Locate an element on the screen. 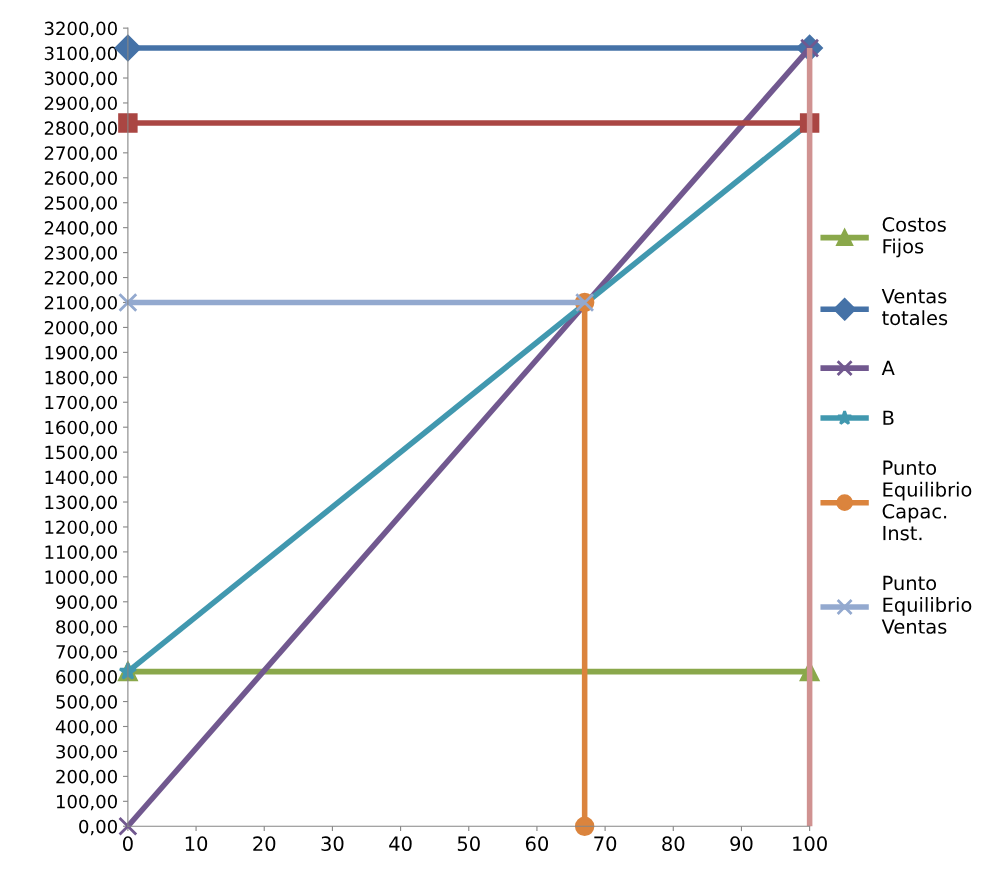 This screenshot has width=1007, height=879. legend-label: B is located at coordinates (888, 417).